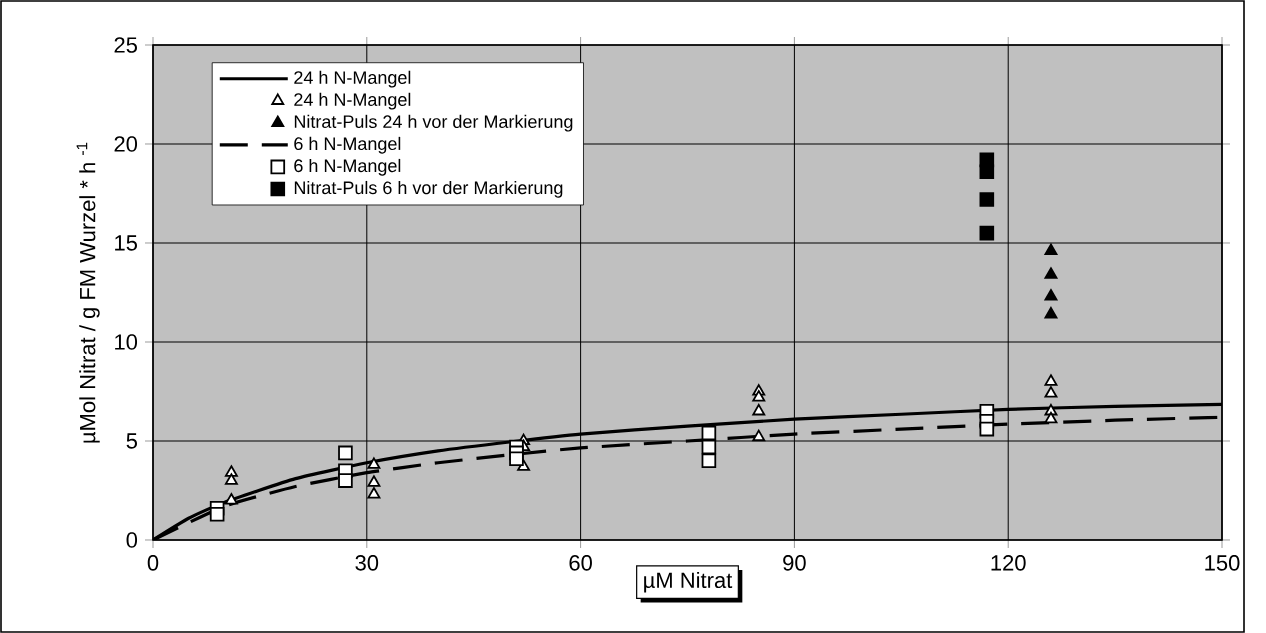 Image resolution: width=1266 pixels, height=633 pixels. I want to click on x-tick-label: 120, so click(1008, 563).